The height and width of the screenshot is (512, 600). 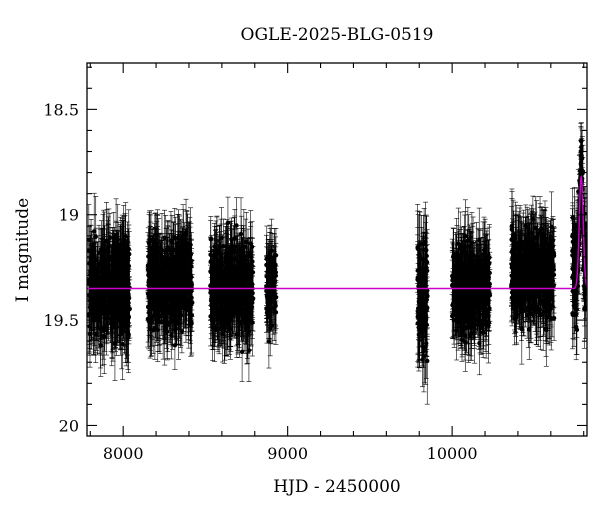 What do you see at coordinates (69, 425) in the screenshot?
I see `y-tick-label: 20` at bounding box center [69, 425].